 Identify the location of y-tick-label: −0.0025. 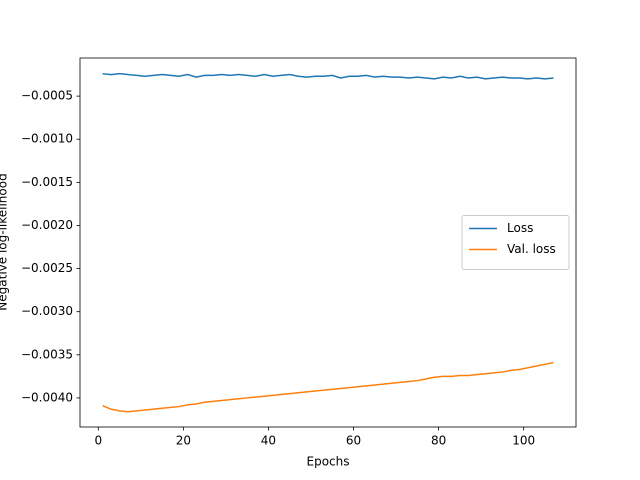
(47, 268).